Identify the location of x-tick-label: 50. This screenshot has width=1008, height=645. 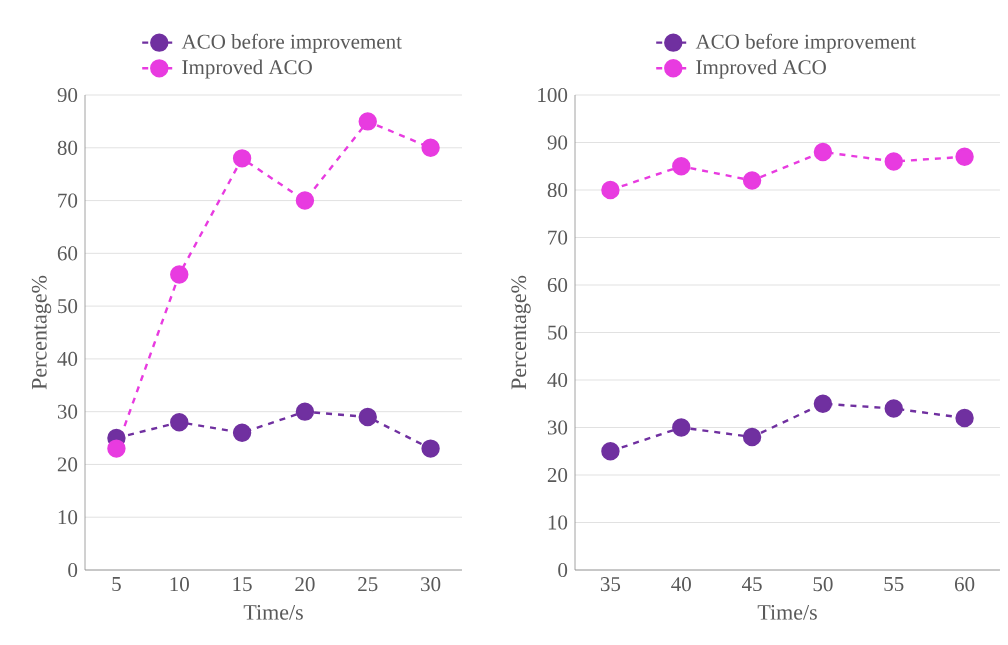
(823, 584).